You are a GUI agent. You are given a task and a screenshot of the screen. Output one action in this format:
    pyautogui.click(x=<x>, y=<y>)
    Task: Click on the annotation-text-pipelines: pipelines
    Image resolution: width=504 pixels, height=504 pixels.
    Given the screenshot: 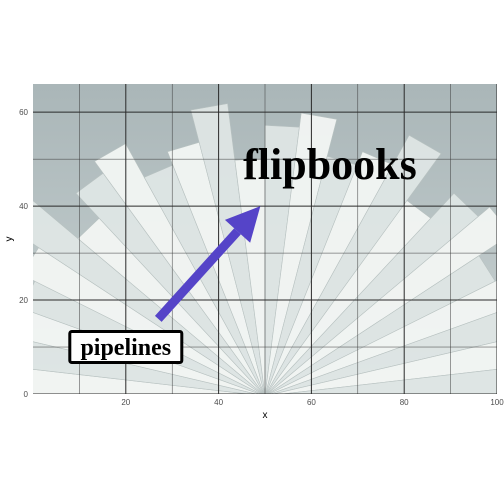 What is the action you would take?
    pyautogui.click(x=125, y=348)
    